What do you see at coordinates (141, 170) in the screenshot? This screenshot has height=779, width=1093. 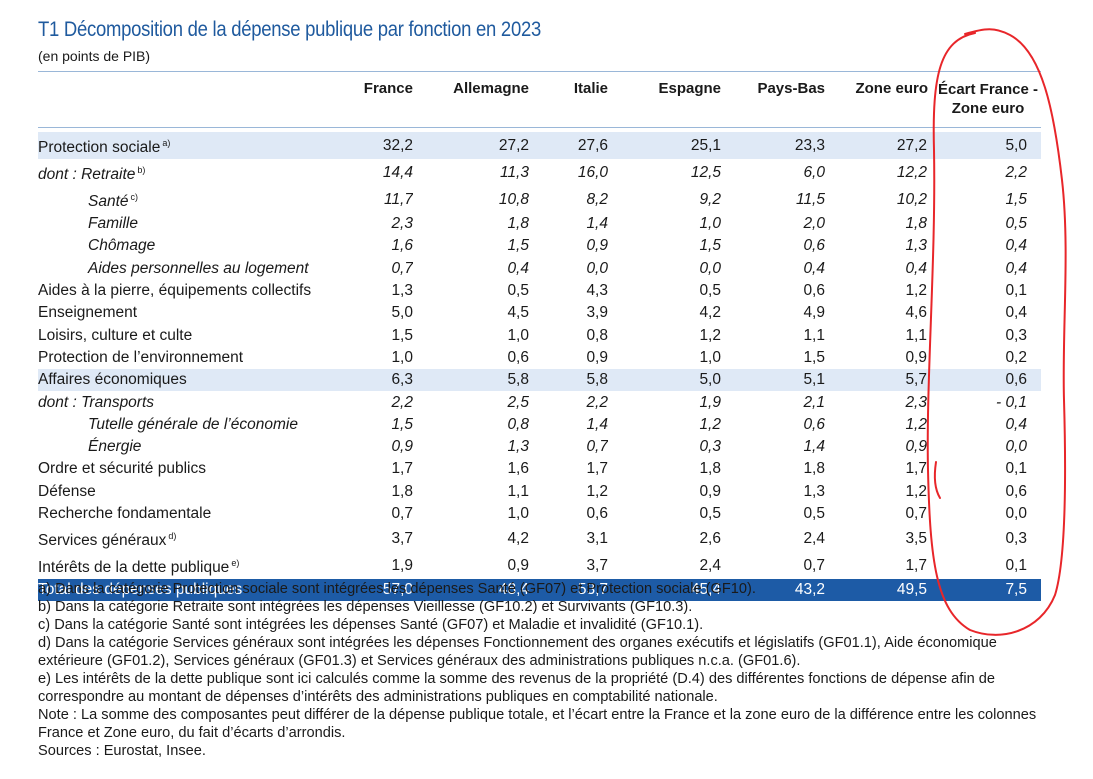 I see `row-footnote-marker: b)` at bounding box center [141, 170].